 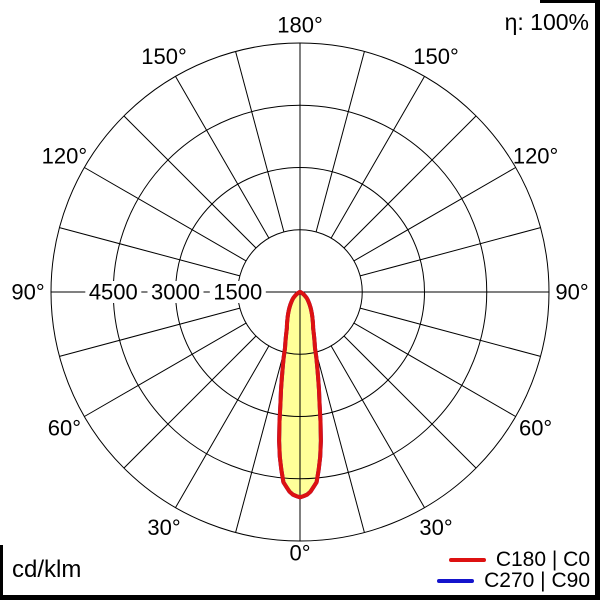 What do you see at coordinates (27, 292) in the screenshot?
I see `angle-label-90-left: 90°` at bounding box center [27, 292].